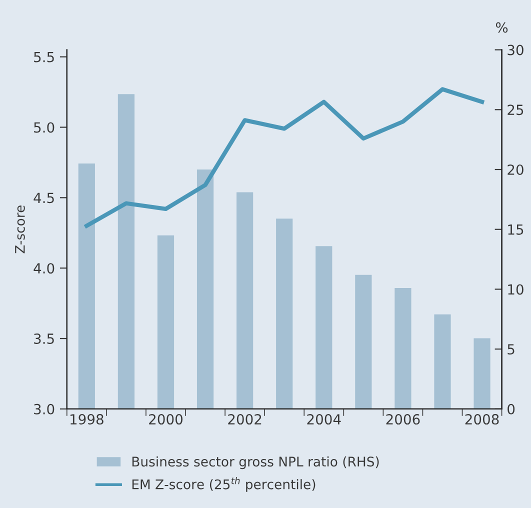 The height and width of the screenshot is (508, 531). Describe the element at coordinates (44, 127) in the screenshot. I see `y-tick-label: 5.0` at that location.